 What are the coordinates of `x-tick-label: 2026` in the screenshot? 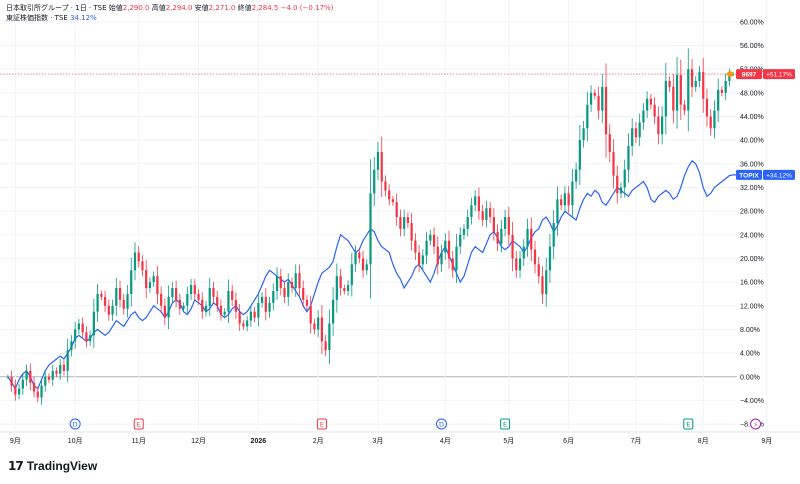 It's located at (259, 441).